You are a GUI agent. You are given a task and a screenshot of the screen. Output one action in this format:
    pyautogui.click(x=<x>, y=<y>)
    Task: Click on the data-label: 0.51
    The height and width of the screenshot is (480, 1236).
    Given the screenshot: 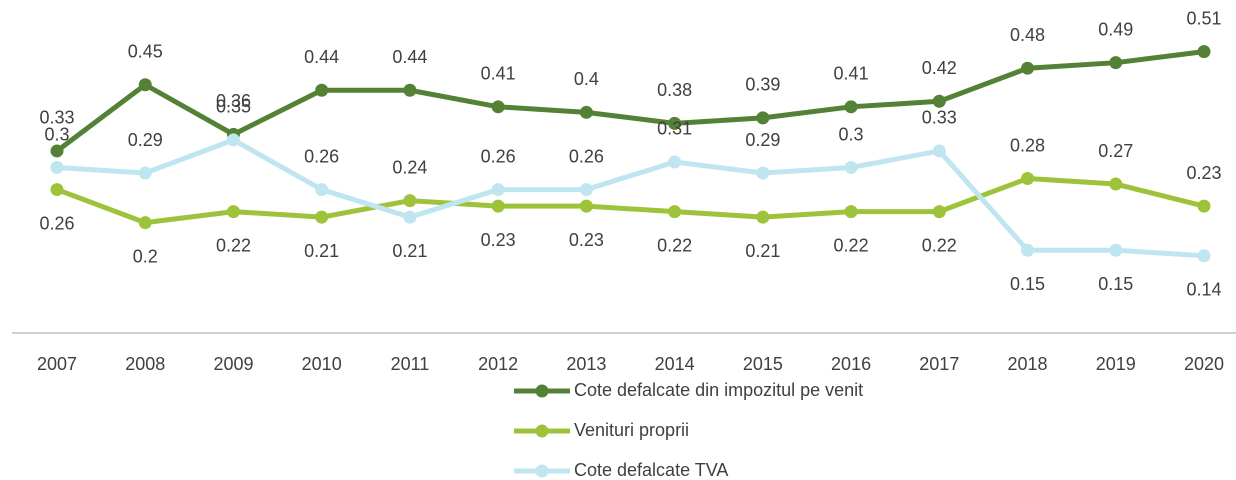 What is the action you would take?
    pyautogui.click(x=1203, y=18)
    